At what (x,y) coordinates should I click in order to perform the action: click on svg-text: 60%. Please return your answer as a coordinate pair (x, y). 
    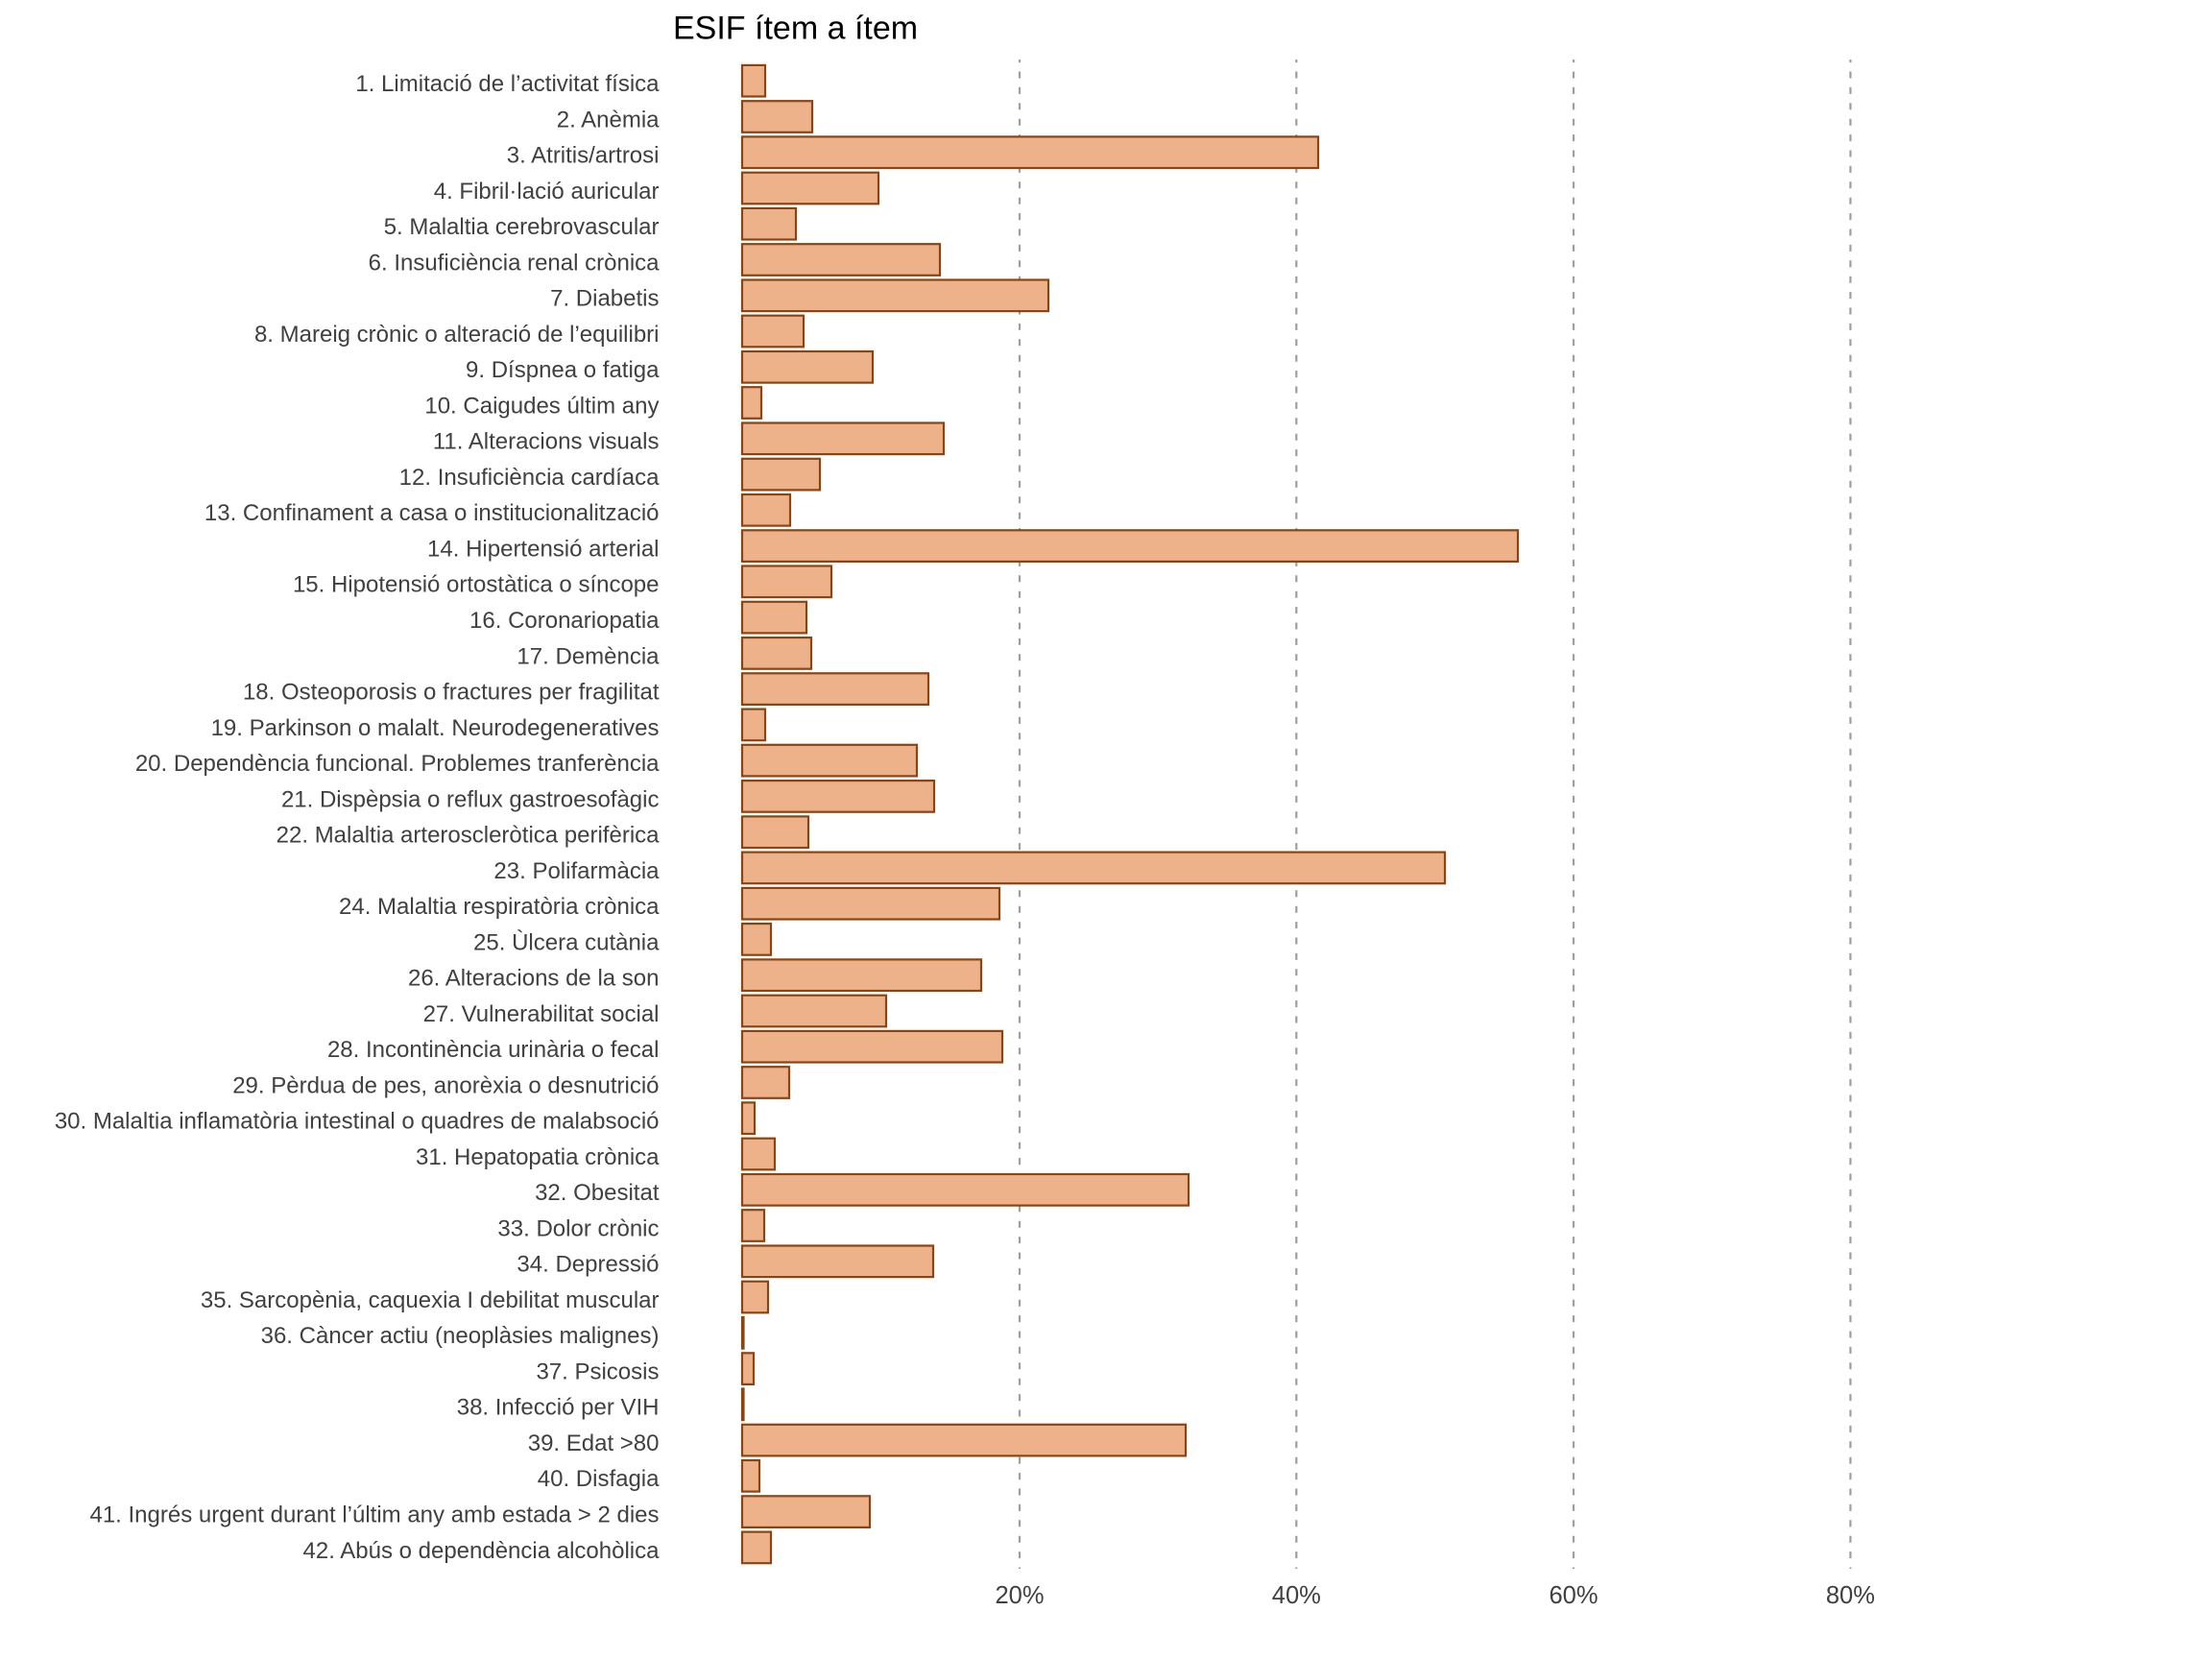
    Looking at the image, I should click on (1573, 1595).